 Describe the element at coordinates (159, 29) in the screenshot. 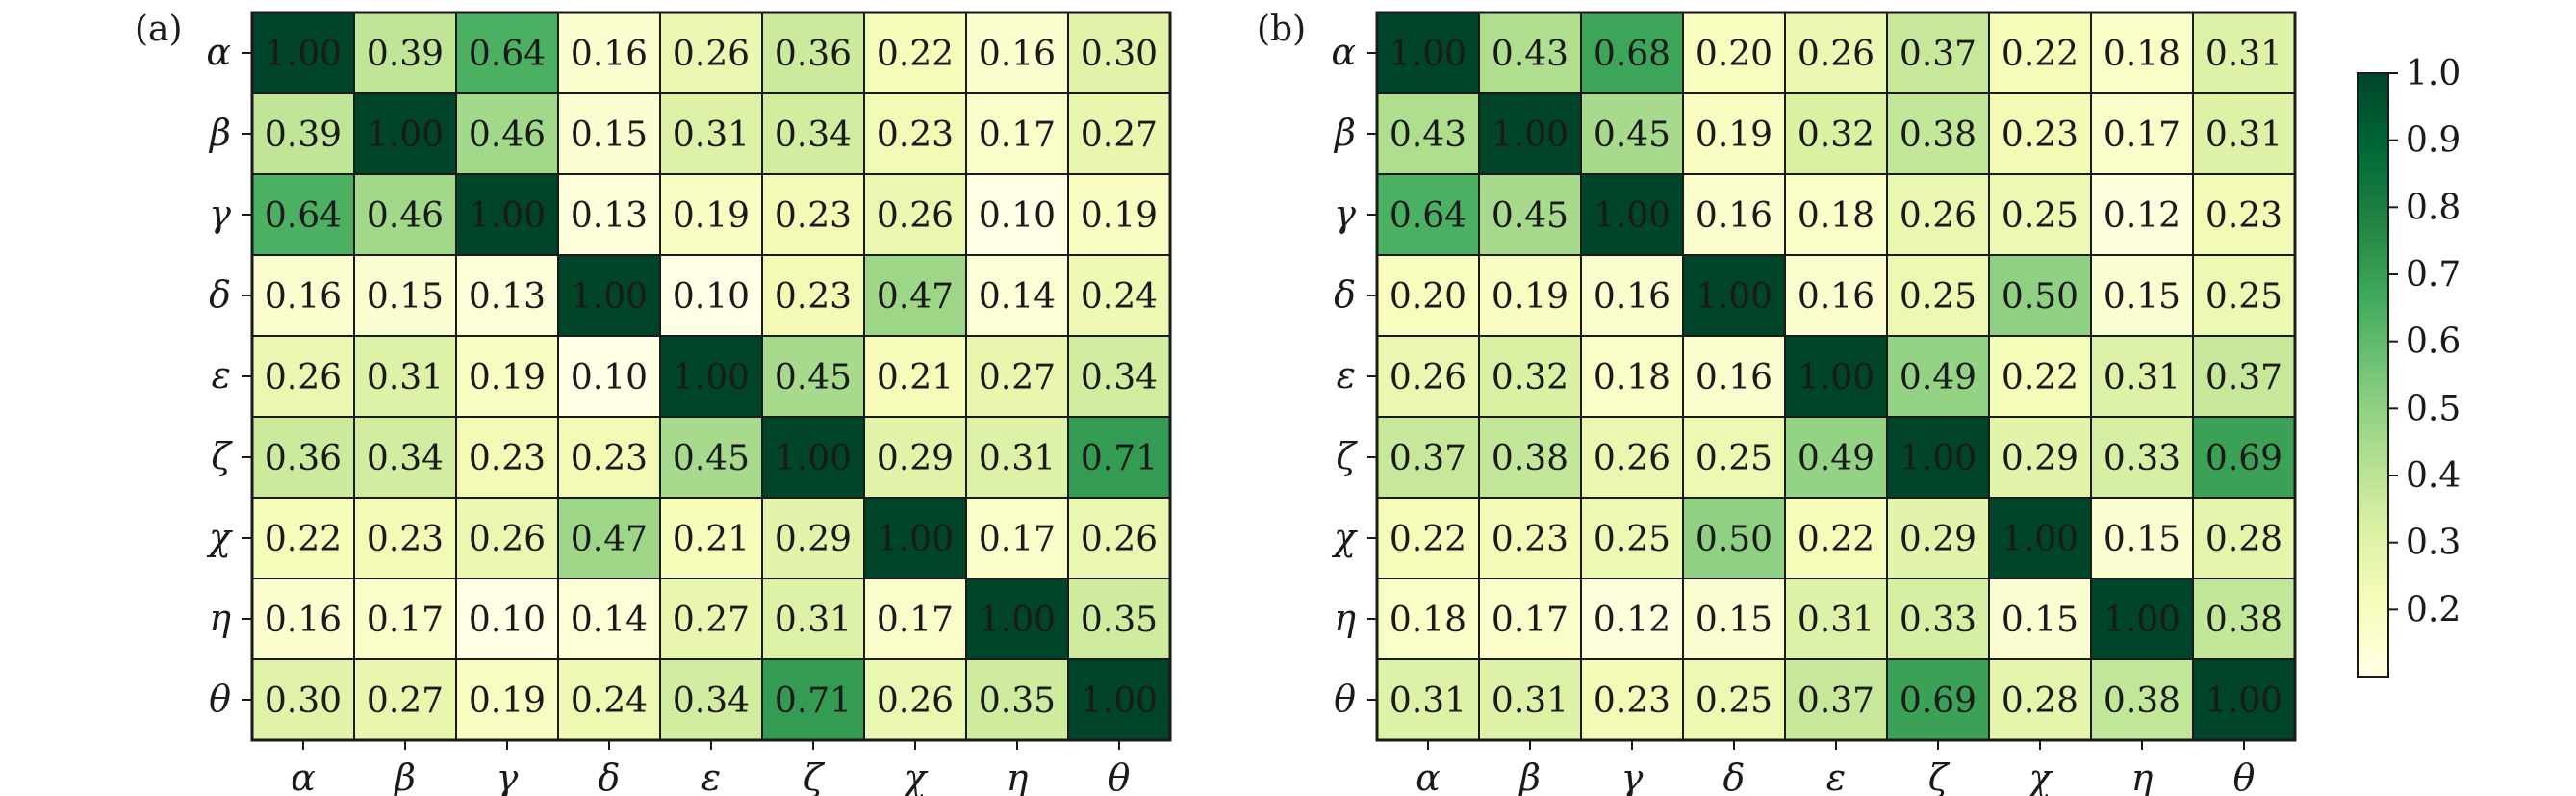

I see `panel-label: (a)` at that location.